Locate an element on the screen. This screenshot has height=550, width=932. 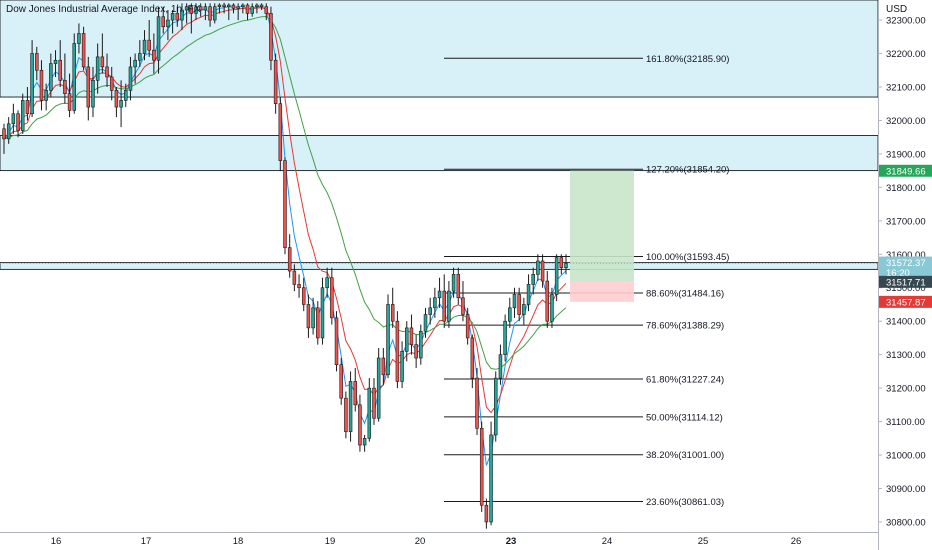
y-tick-label-2: 32100.00 is located at coordinates (906, 87).